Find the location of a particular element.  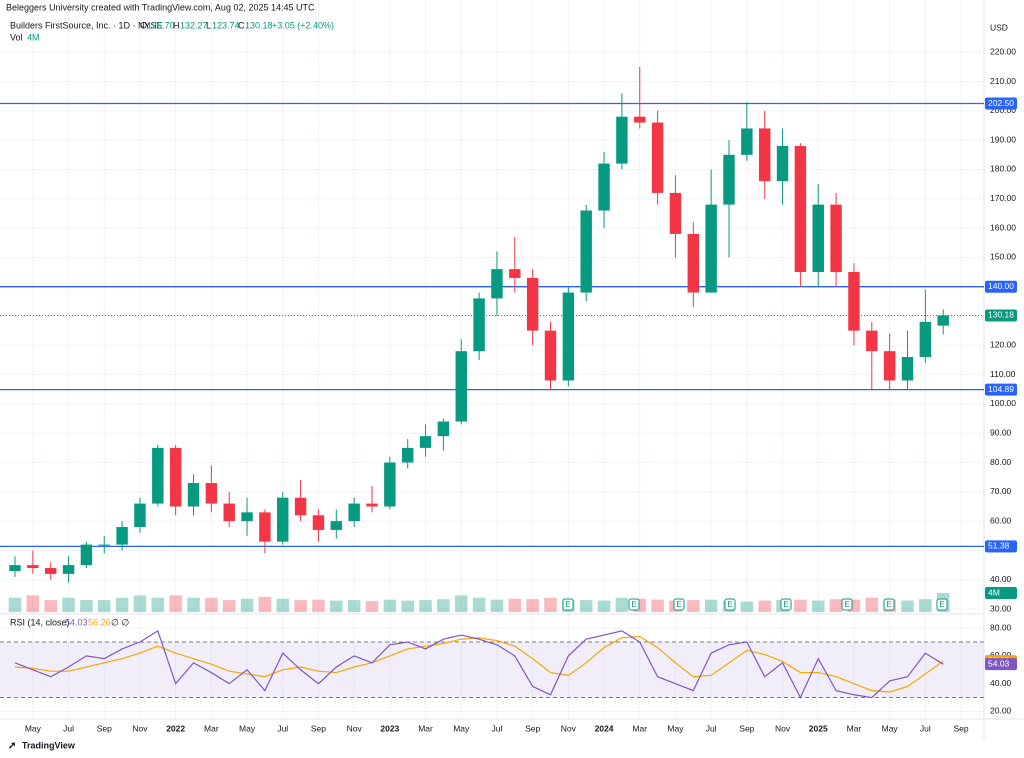

y-tick-label: 190.00 is located at coordinates (1003, 139).